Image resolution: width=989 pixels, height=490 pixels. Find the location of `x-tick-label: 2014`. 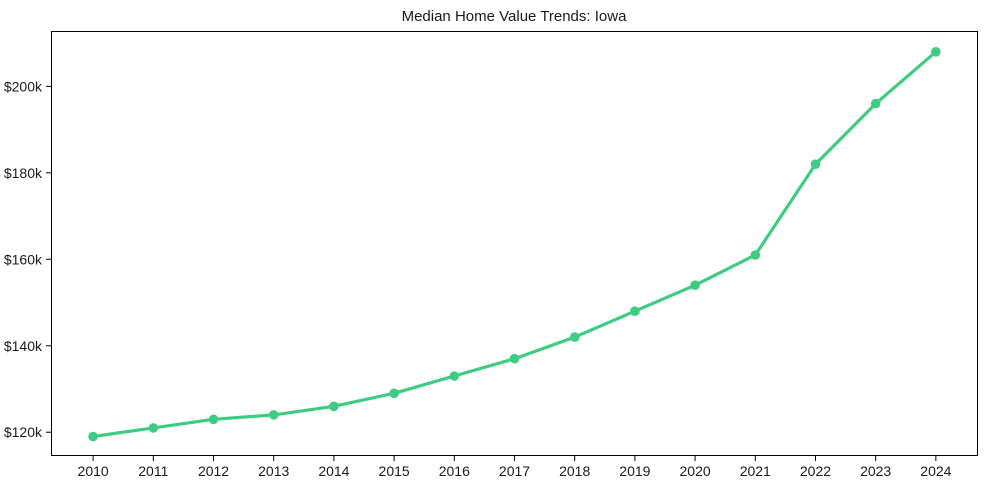

x-tick-label: 2014 is located at coordinates (333, 471).